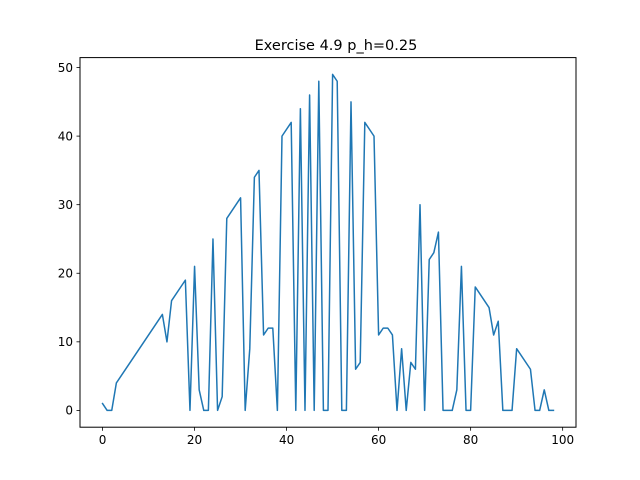 Image resolution: width=640 pixels, height=480 pixels. Describe the element at coordinates (194, 440) in the screenshot. I see `x-tick-label: 20` at that location.